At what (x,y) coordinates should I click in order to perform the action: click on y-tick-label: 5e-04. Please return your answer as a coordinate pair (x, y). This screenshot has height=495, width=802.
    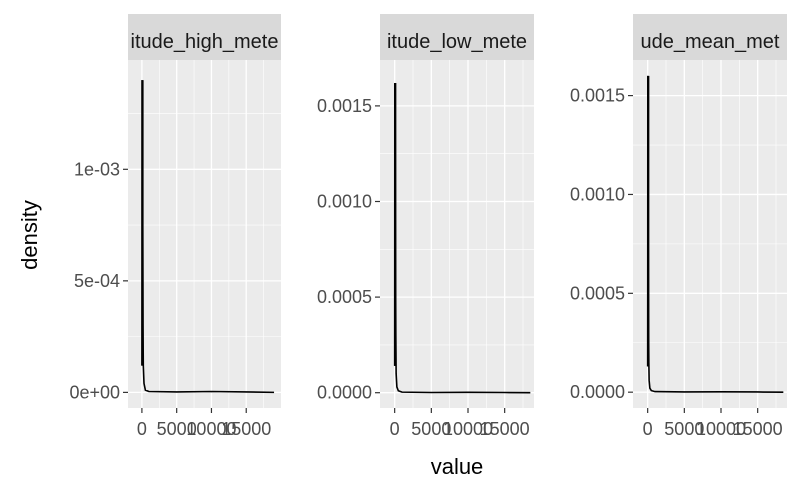
    Looking at the image, I should click on (97, 281).